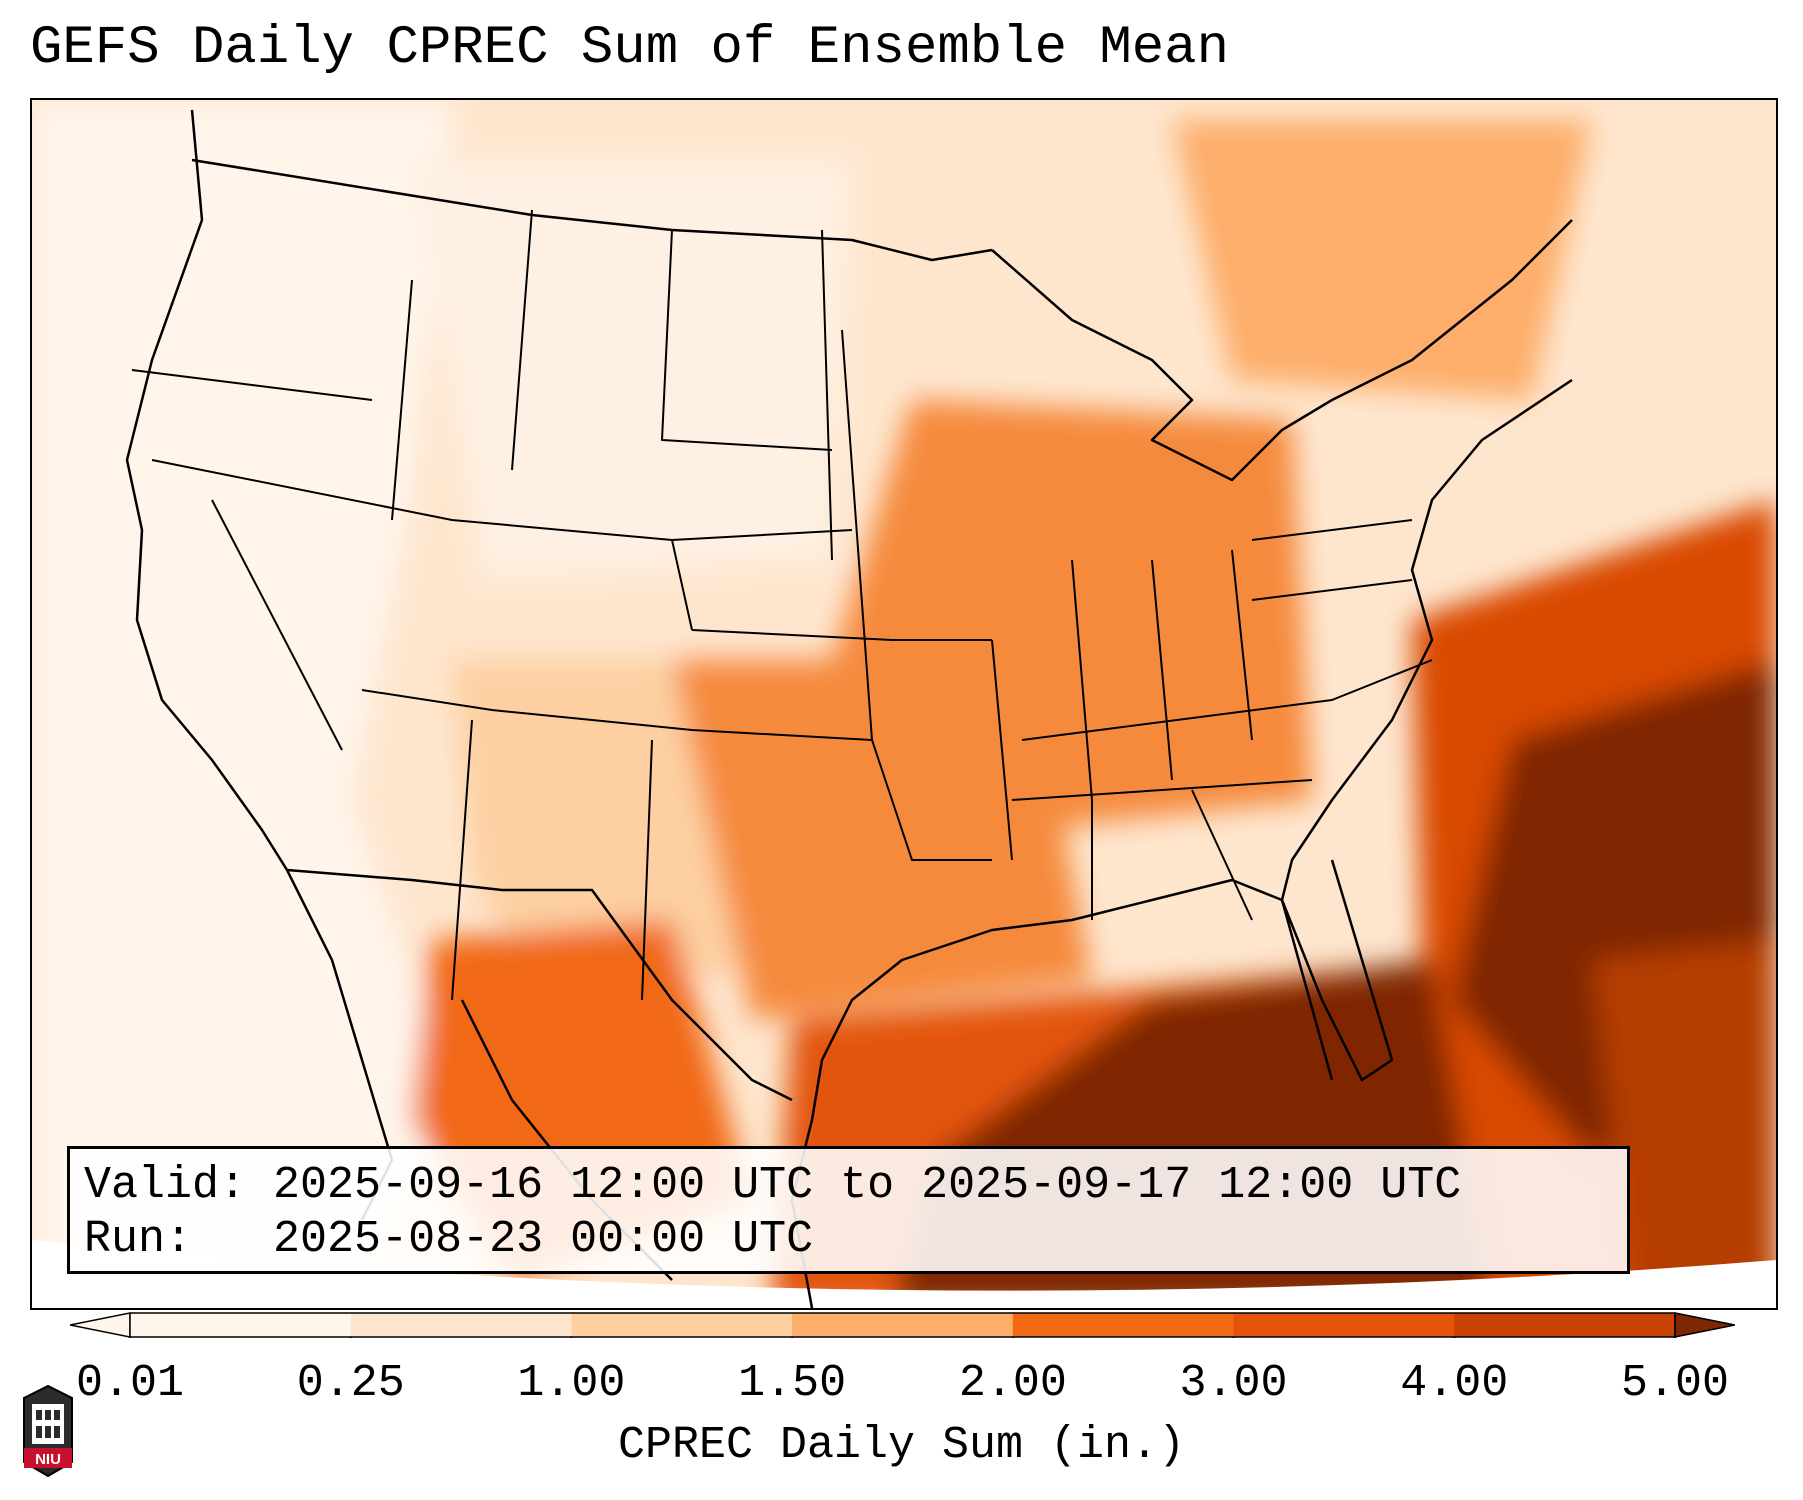  I want to click on page-title: GEFS Daily CPREC Sum of Ensemble Mean, so click(629, 48).